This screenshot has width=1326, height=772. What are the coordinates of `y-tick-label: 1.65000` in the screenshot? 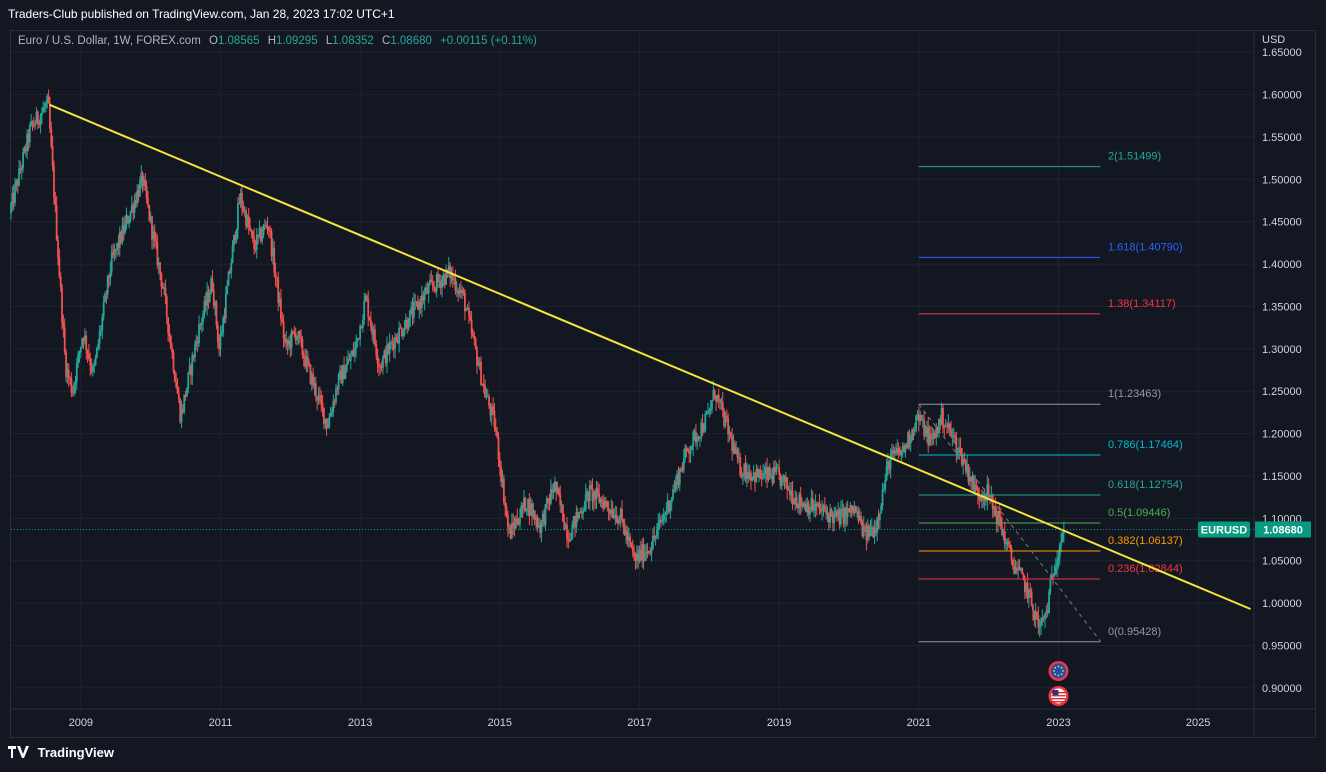 It's located at (1282, 53).